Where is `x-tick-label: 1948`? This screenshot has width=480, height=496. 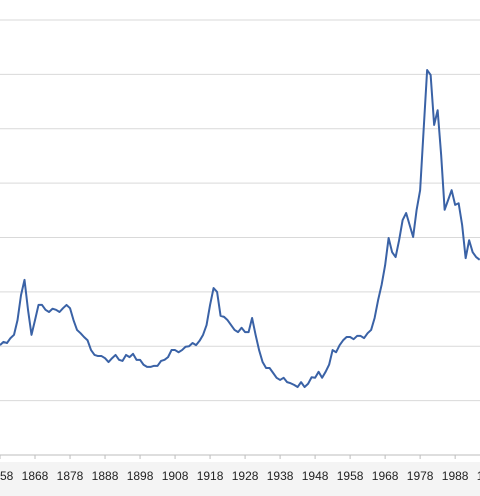
x-tick-label: 1948 is located at coordinates (315, 476).